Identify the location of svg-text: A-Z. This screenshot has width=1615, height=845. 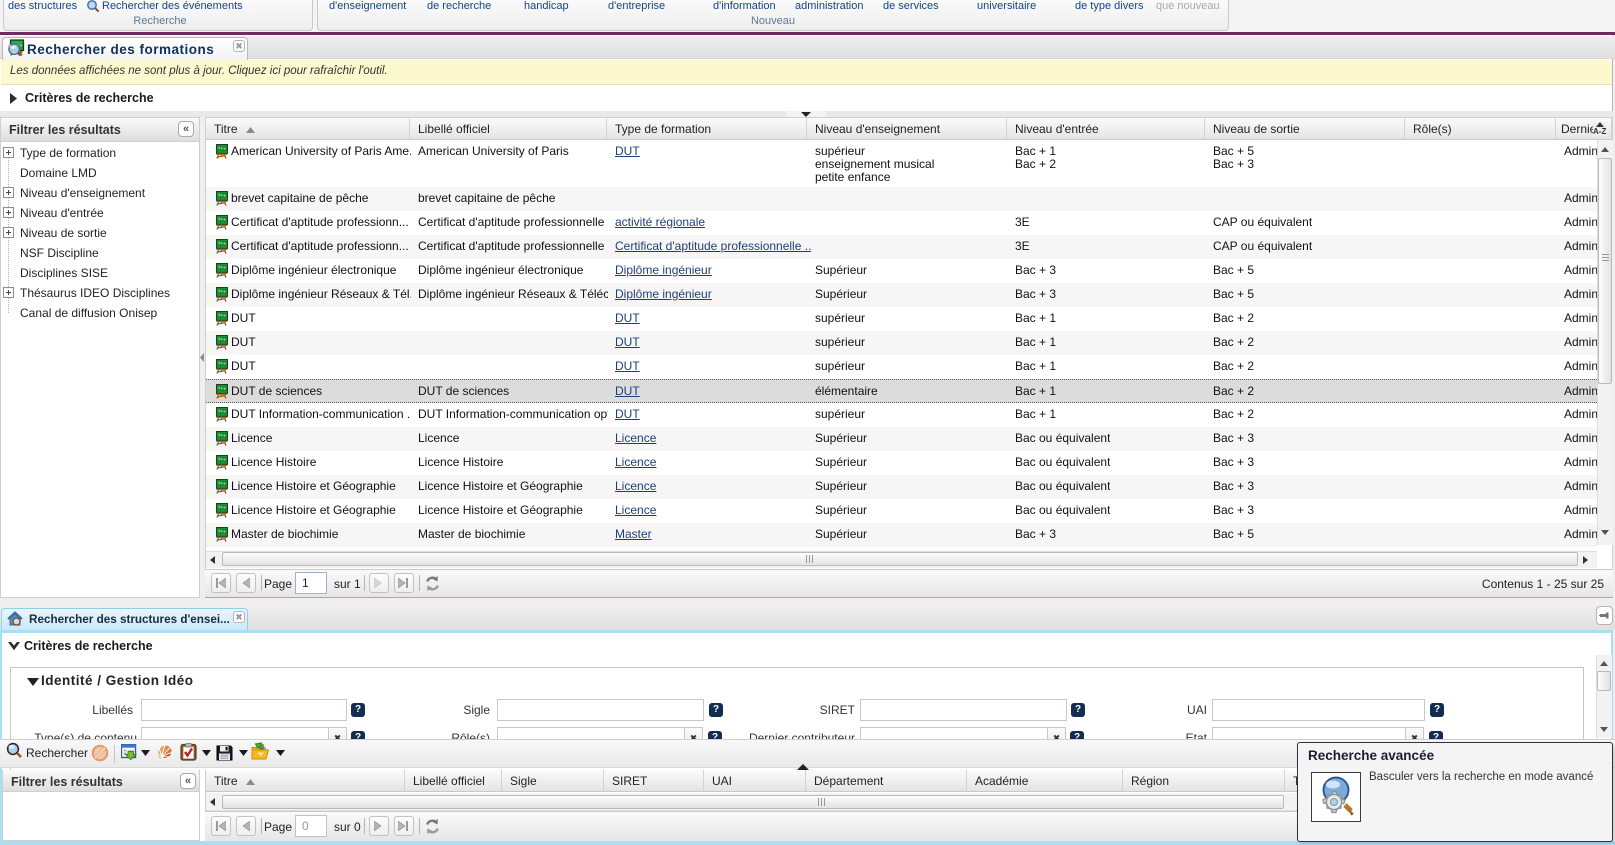
(1599, 131).